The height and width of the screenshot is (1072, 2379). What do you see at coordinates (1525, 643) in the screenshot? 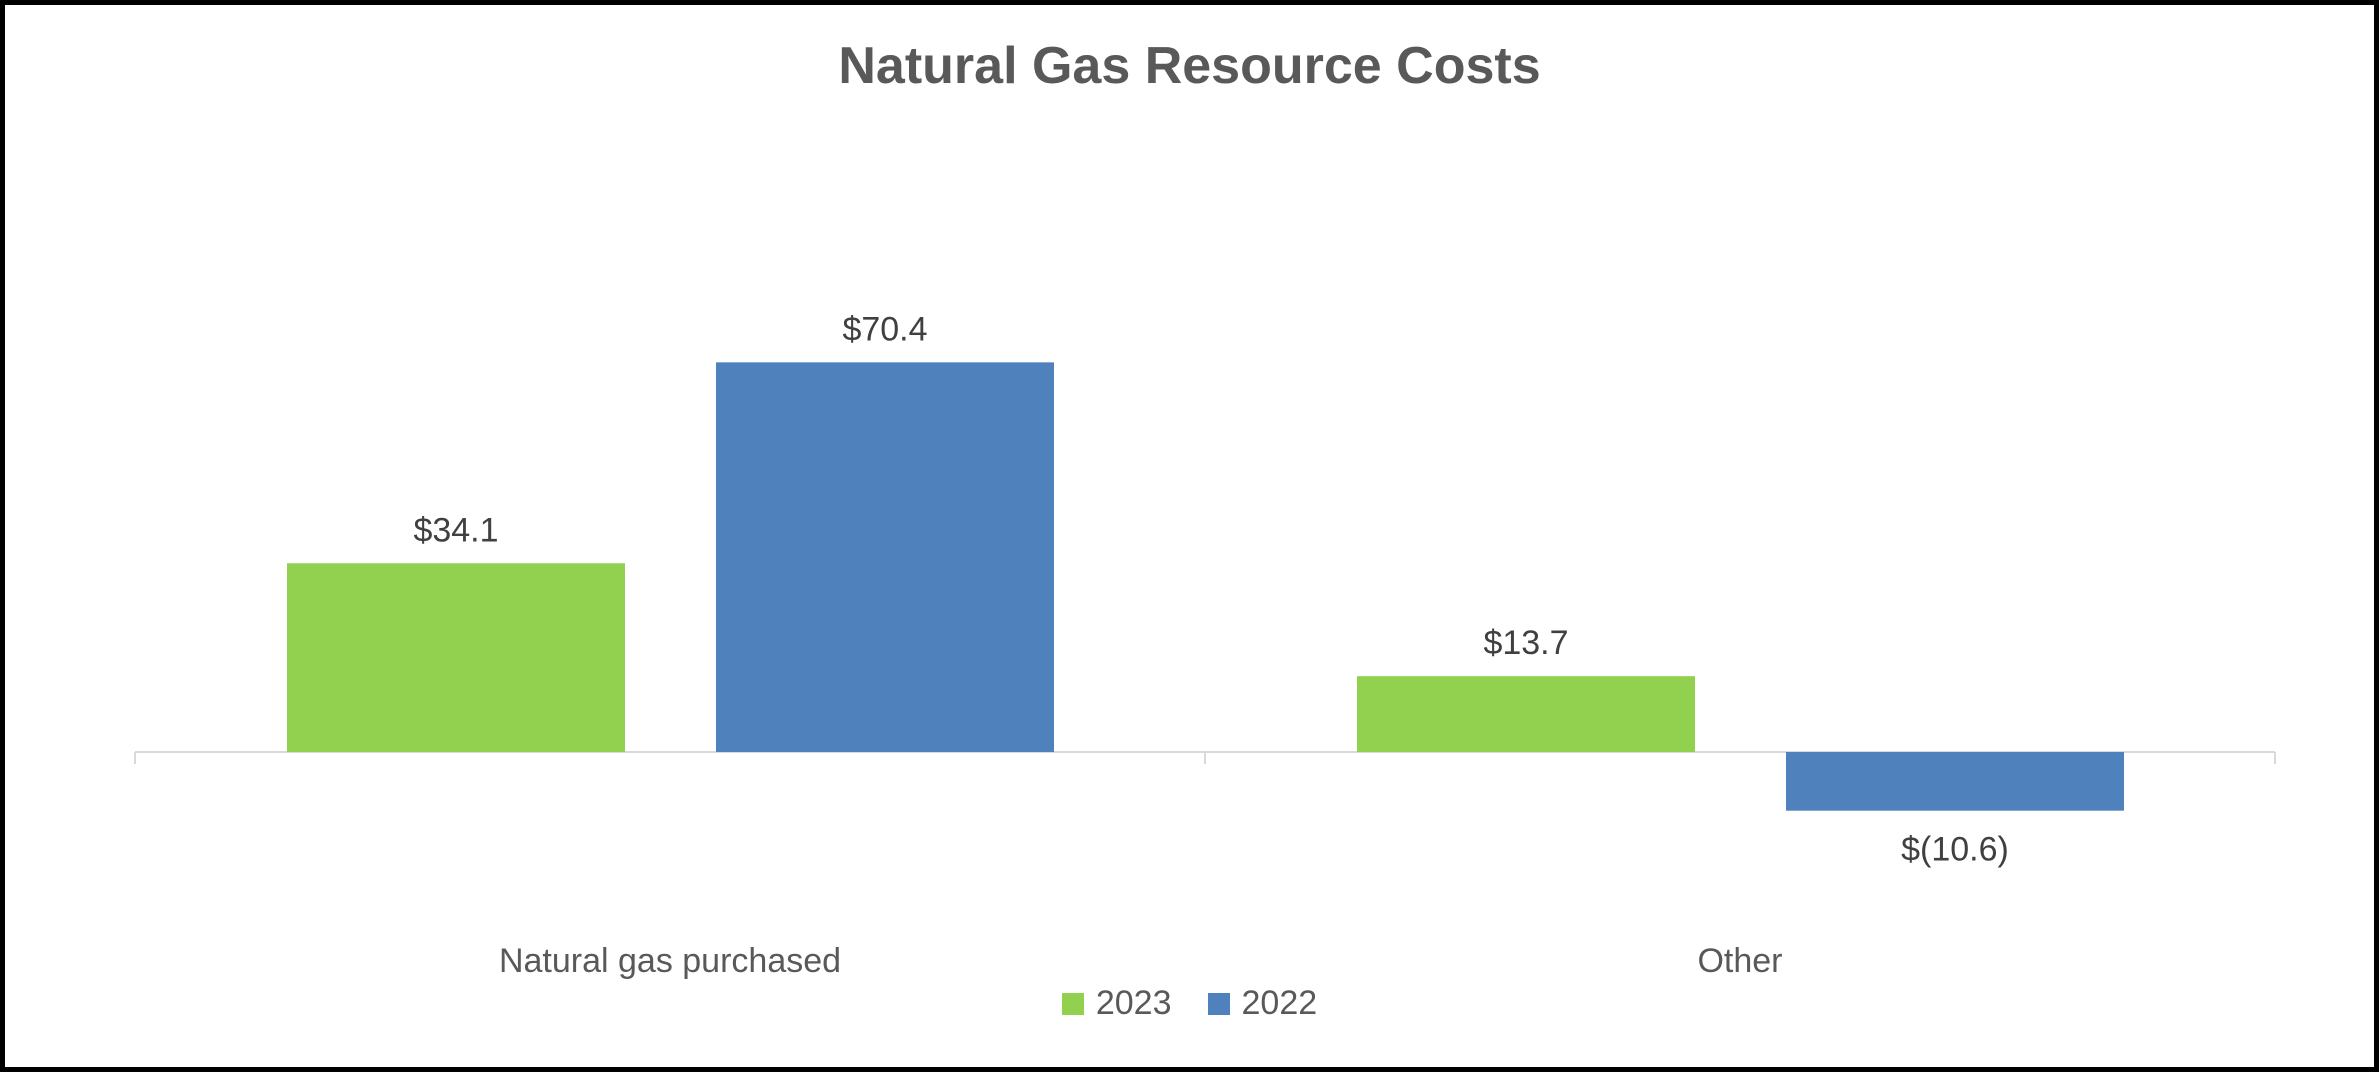
I see `data-label: $13.7` at bounding box center [1525, 643].